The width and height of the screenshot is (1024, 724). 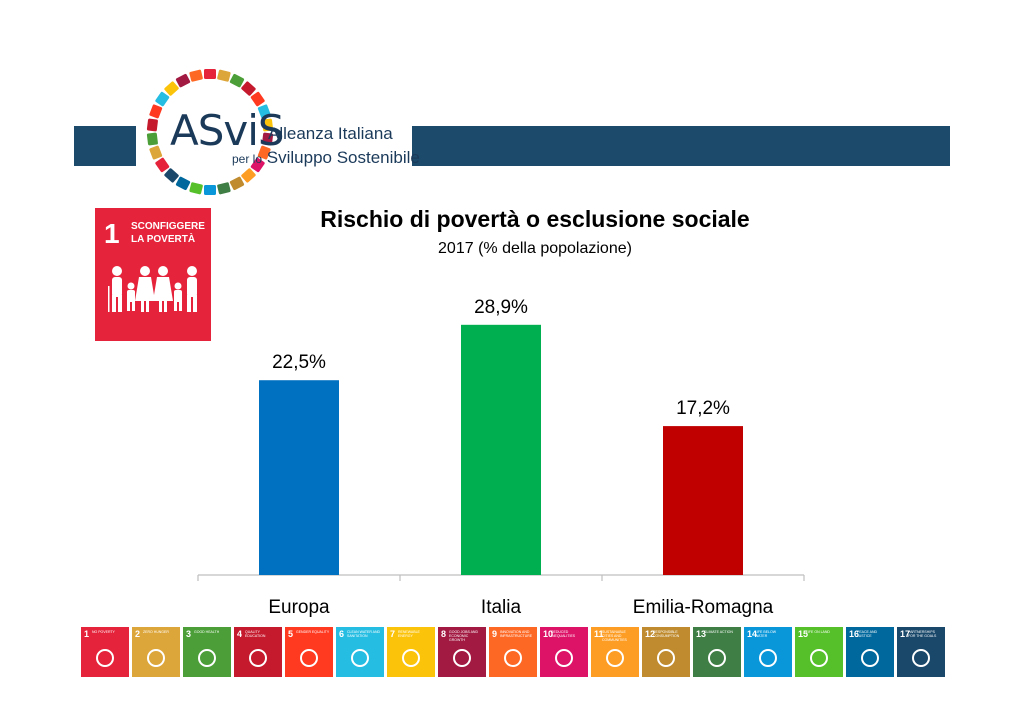 I want to click on sdg-number: 13, so click(x=701, y=634).